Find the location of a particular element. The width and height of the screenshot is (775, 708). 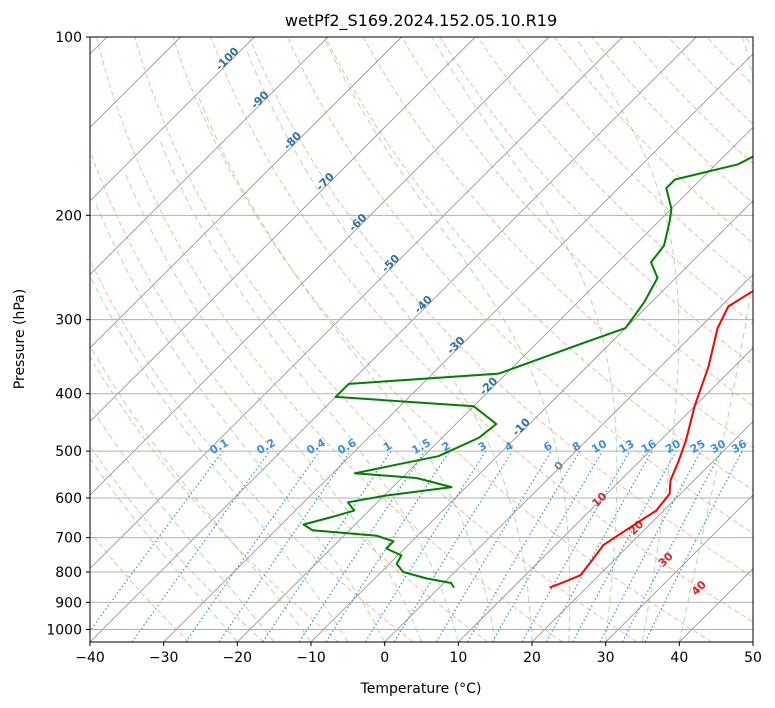

temperature-line is located at coordinates (651, 439).